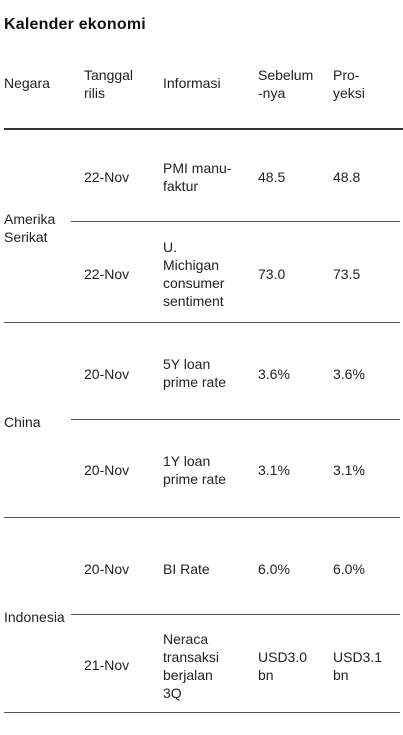 Image resolution: width=403 pixels, height=735 pixels. Describe the element at coordinates (272, 274) in the screenshot. I see `row-previous: 73.0` at that location.